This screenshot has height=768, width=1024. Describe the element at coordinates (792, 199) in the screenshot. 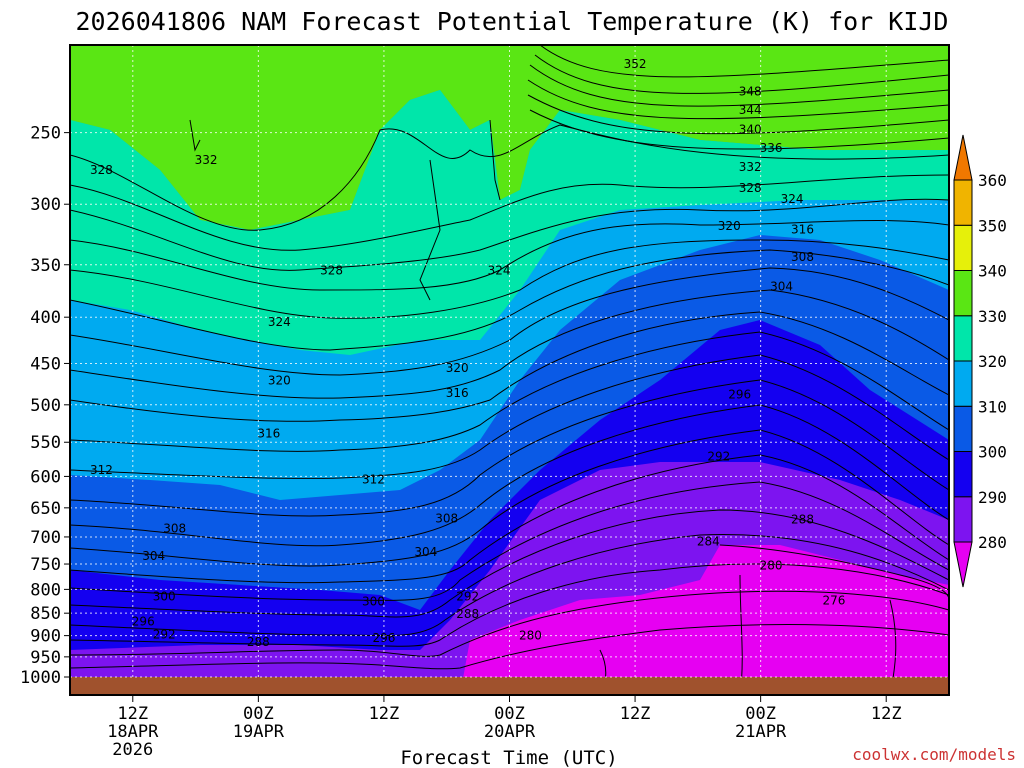

I see `contour-label-7: 324` at that location.